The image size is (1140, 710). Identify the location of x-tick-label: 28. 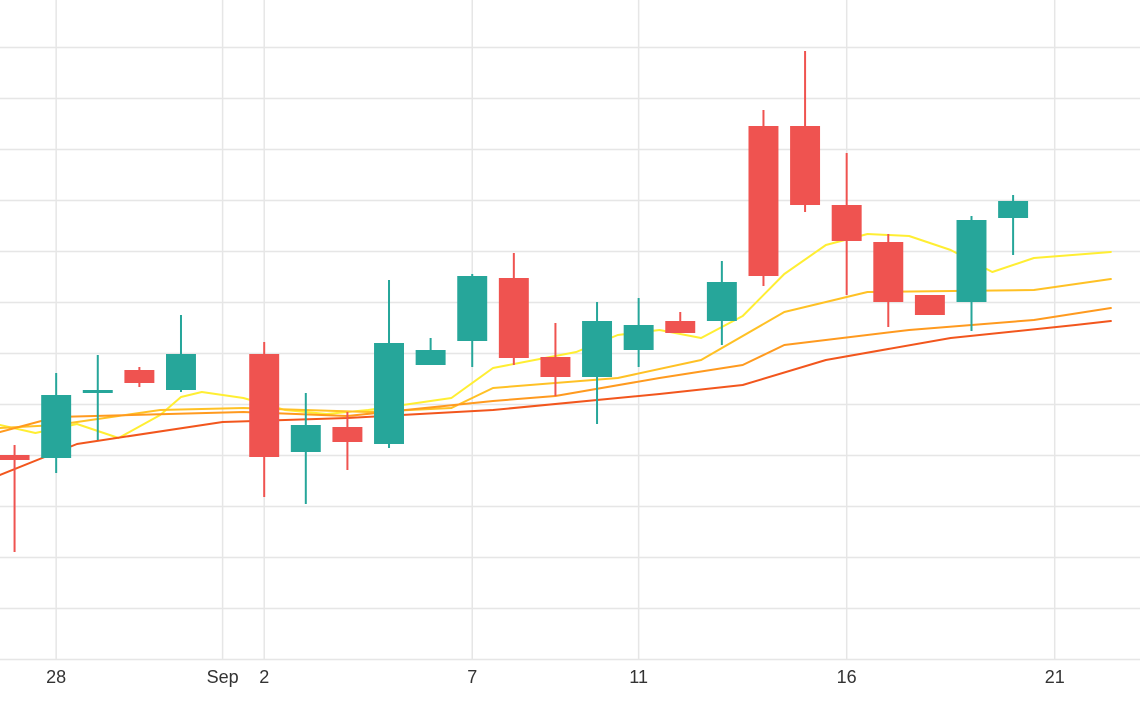
(56, 677).